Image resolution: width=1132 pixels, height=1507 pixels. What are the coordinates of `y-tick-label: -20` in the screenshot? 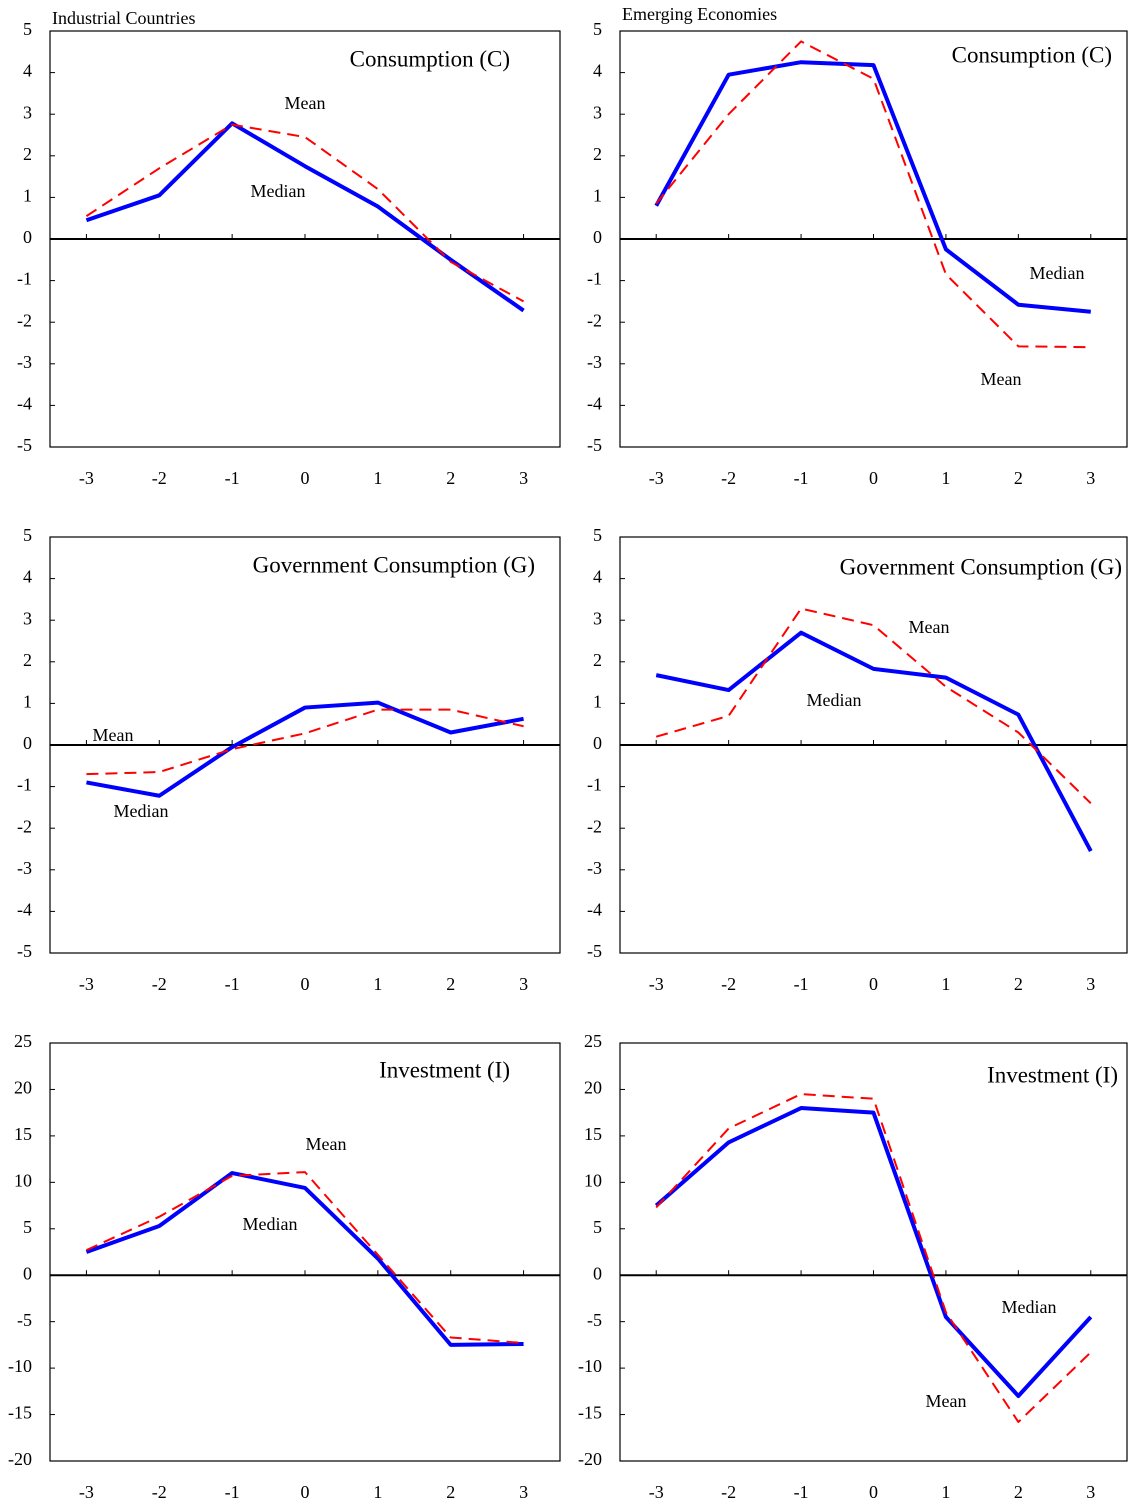 It's located at (590, 1459).